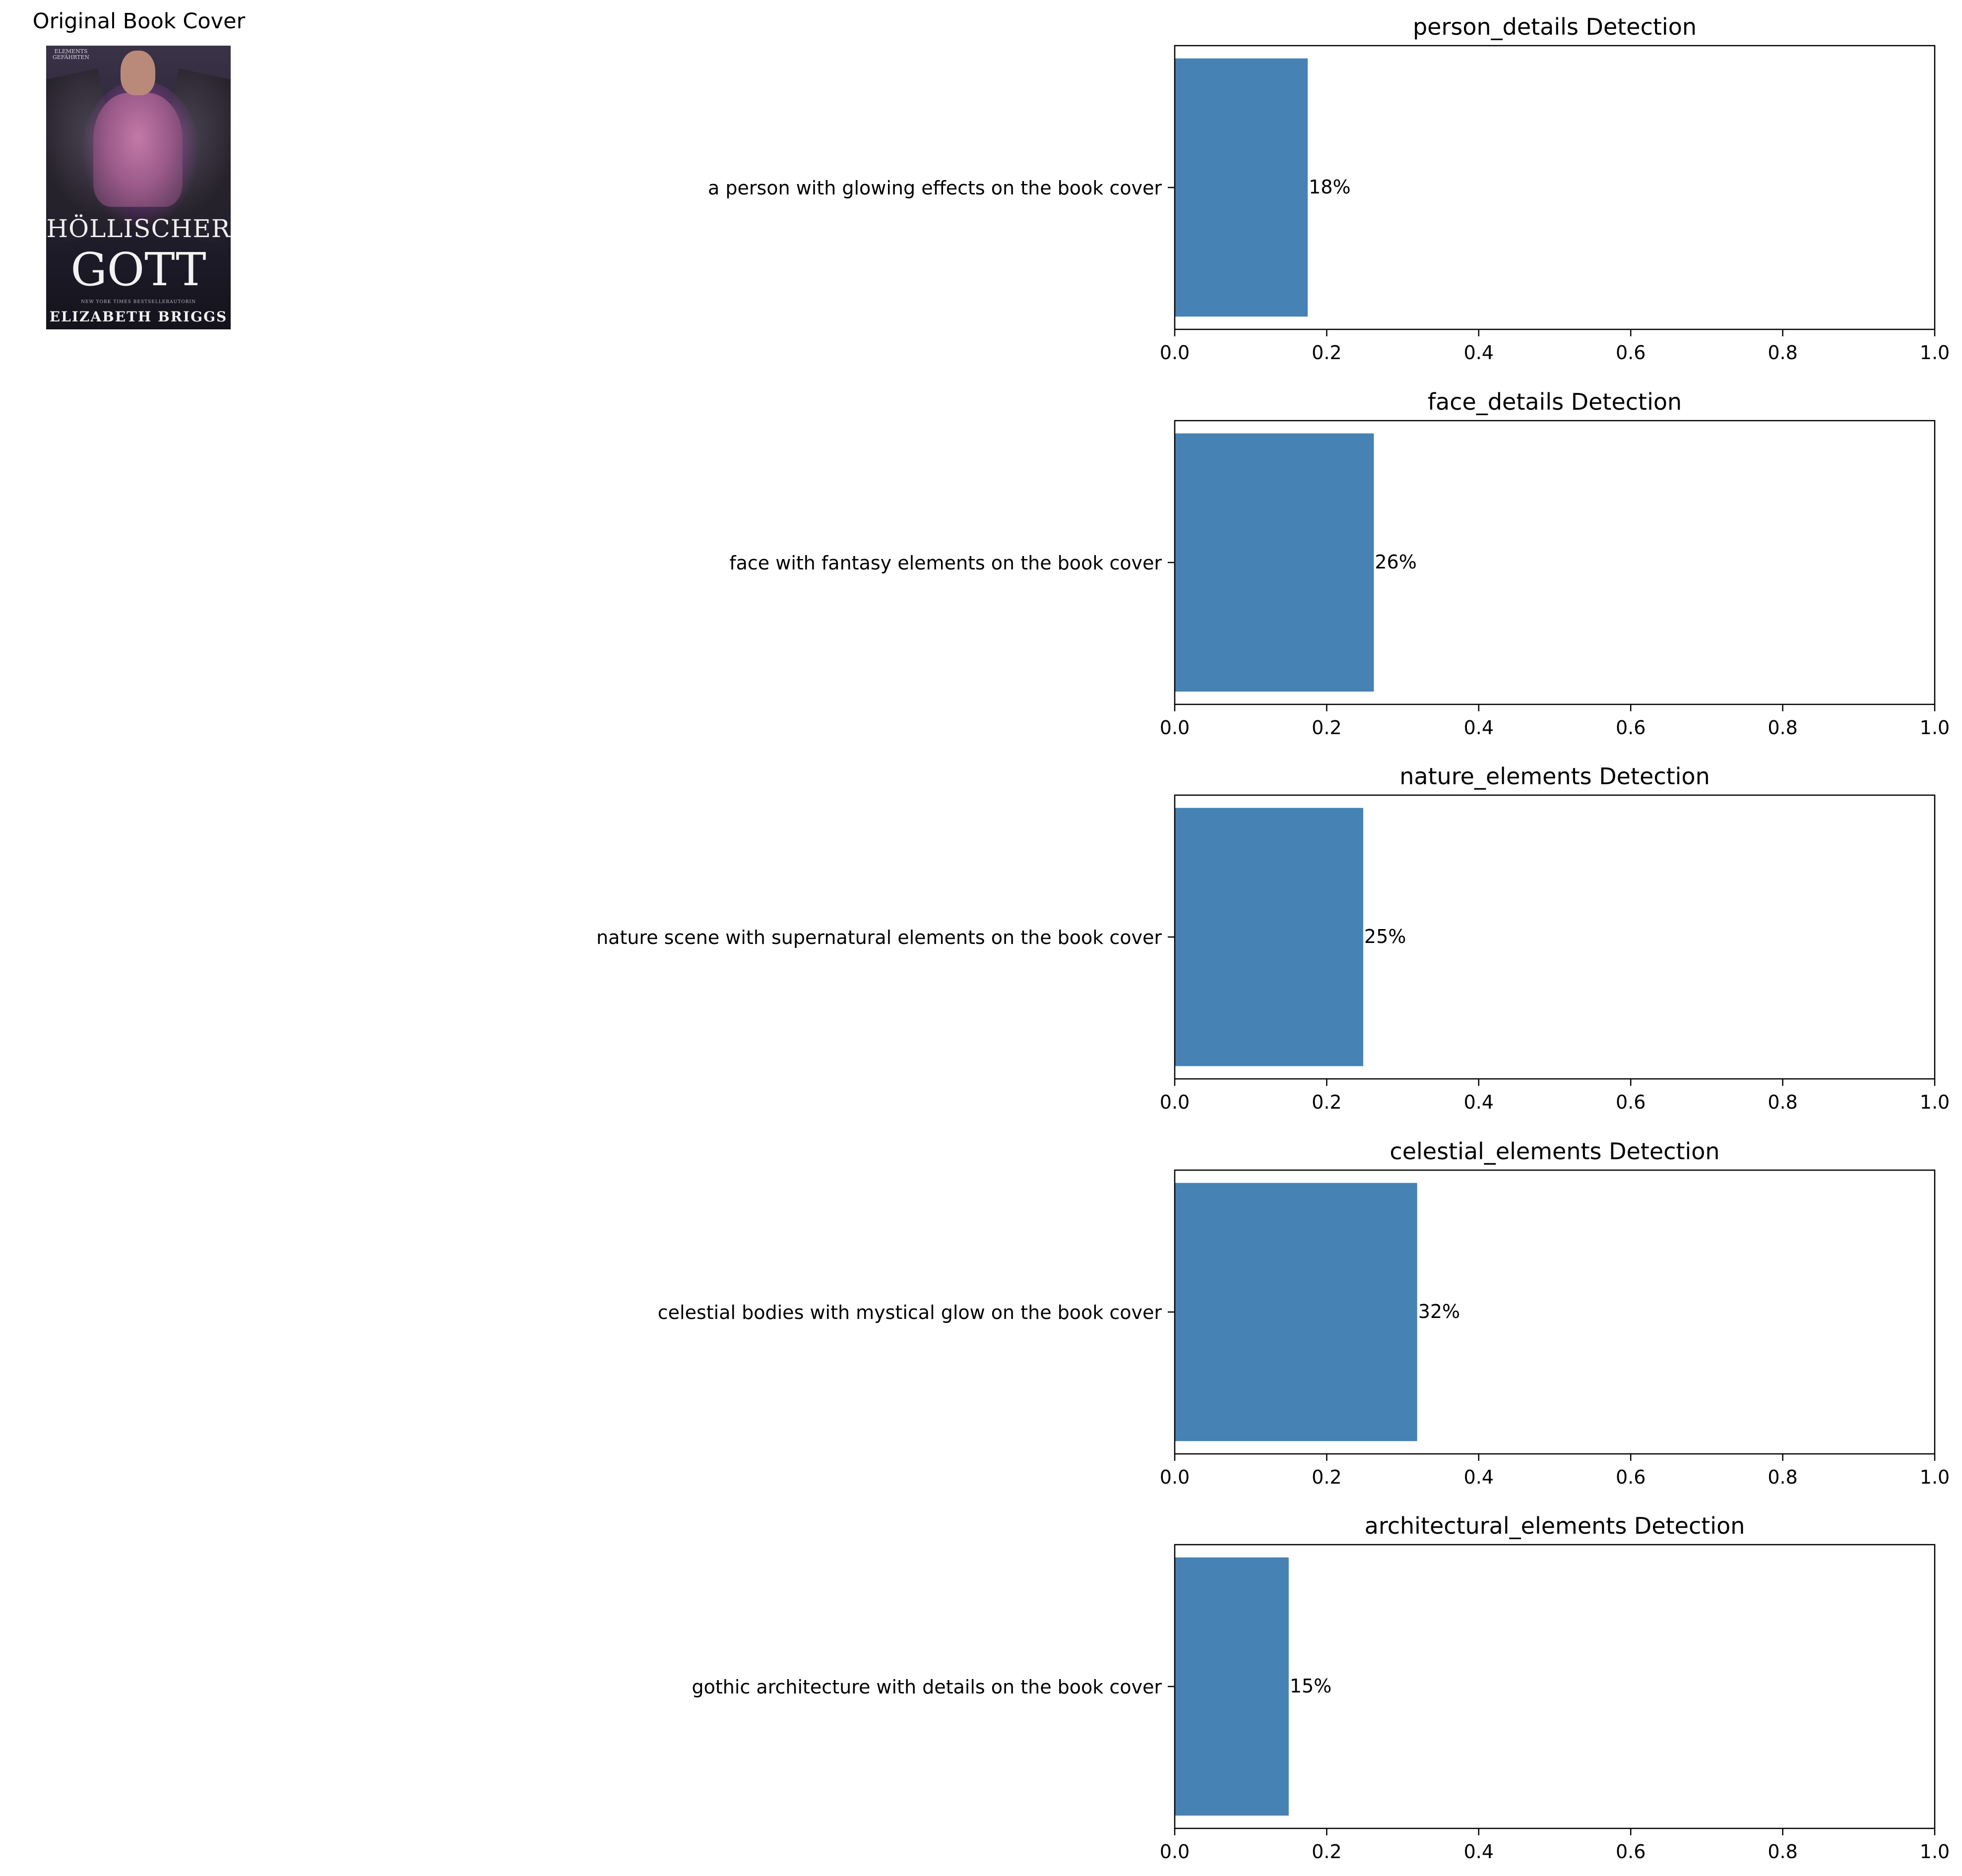  I want to click on cover-author: ELIZABETH BRIGGS, so click(138, 317).